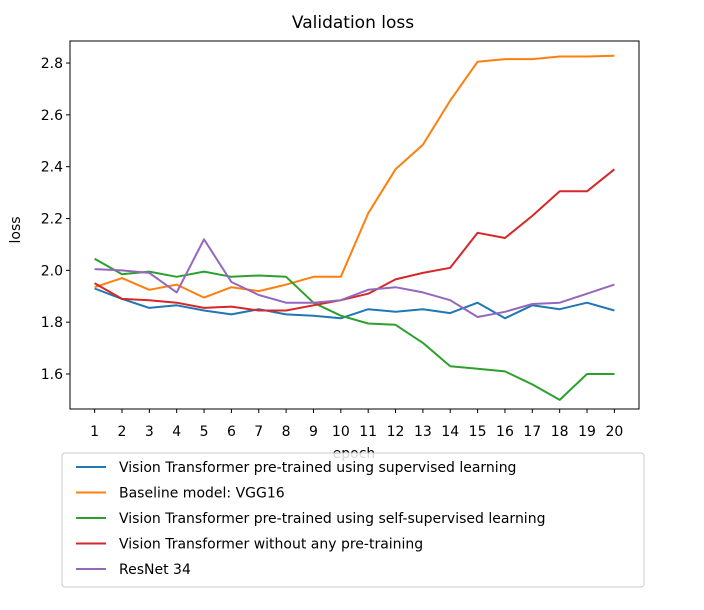 This screenshot has width=704, height=610. Describe the element at coordinates (16, 229) in the screenshot. I see `y-axis-label: loss` at that location.